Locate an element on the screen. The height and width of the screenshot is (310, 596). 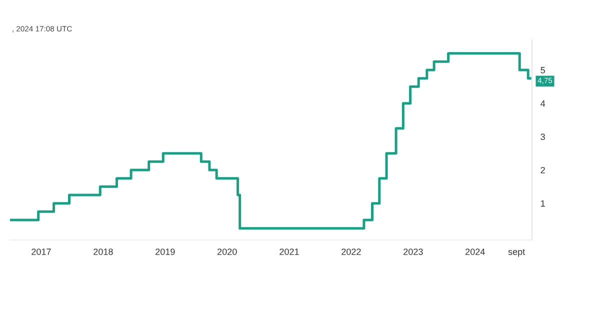
y-tick-label: 5 is located at coordinates (542, 70).